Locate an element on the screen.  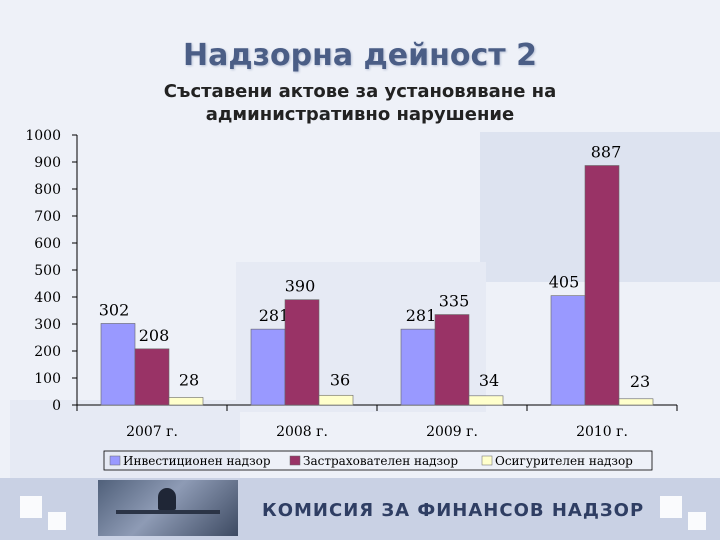
category-label: 2008 г. is located at coordinates (302, 432).